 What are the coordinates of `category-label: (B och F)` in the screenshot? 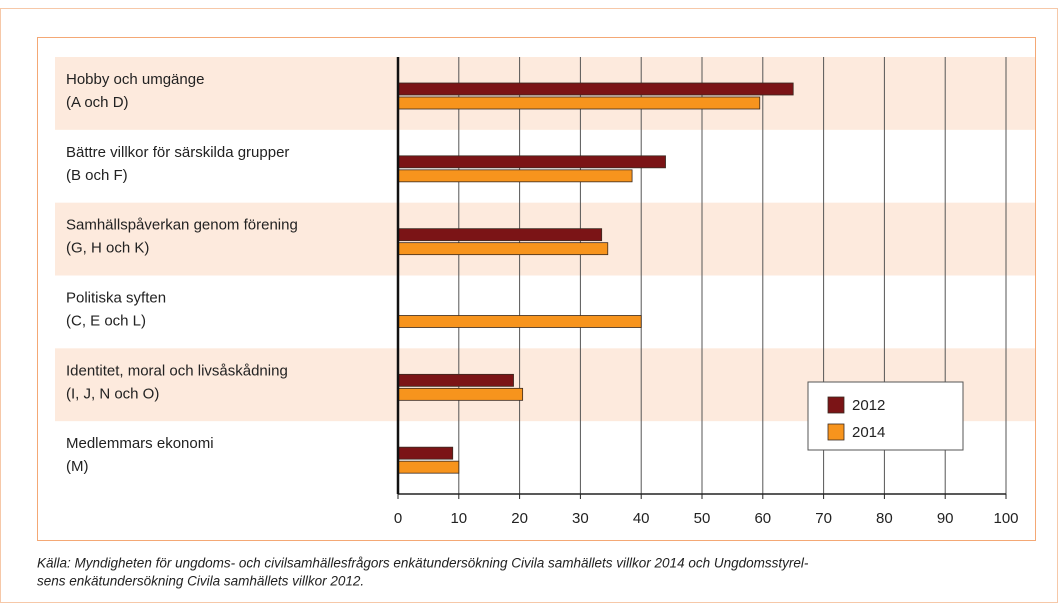 It's located at (97, 175).